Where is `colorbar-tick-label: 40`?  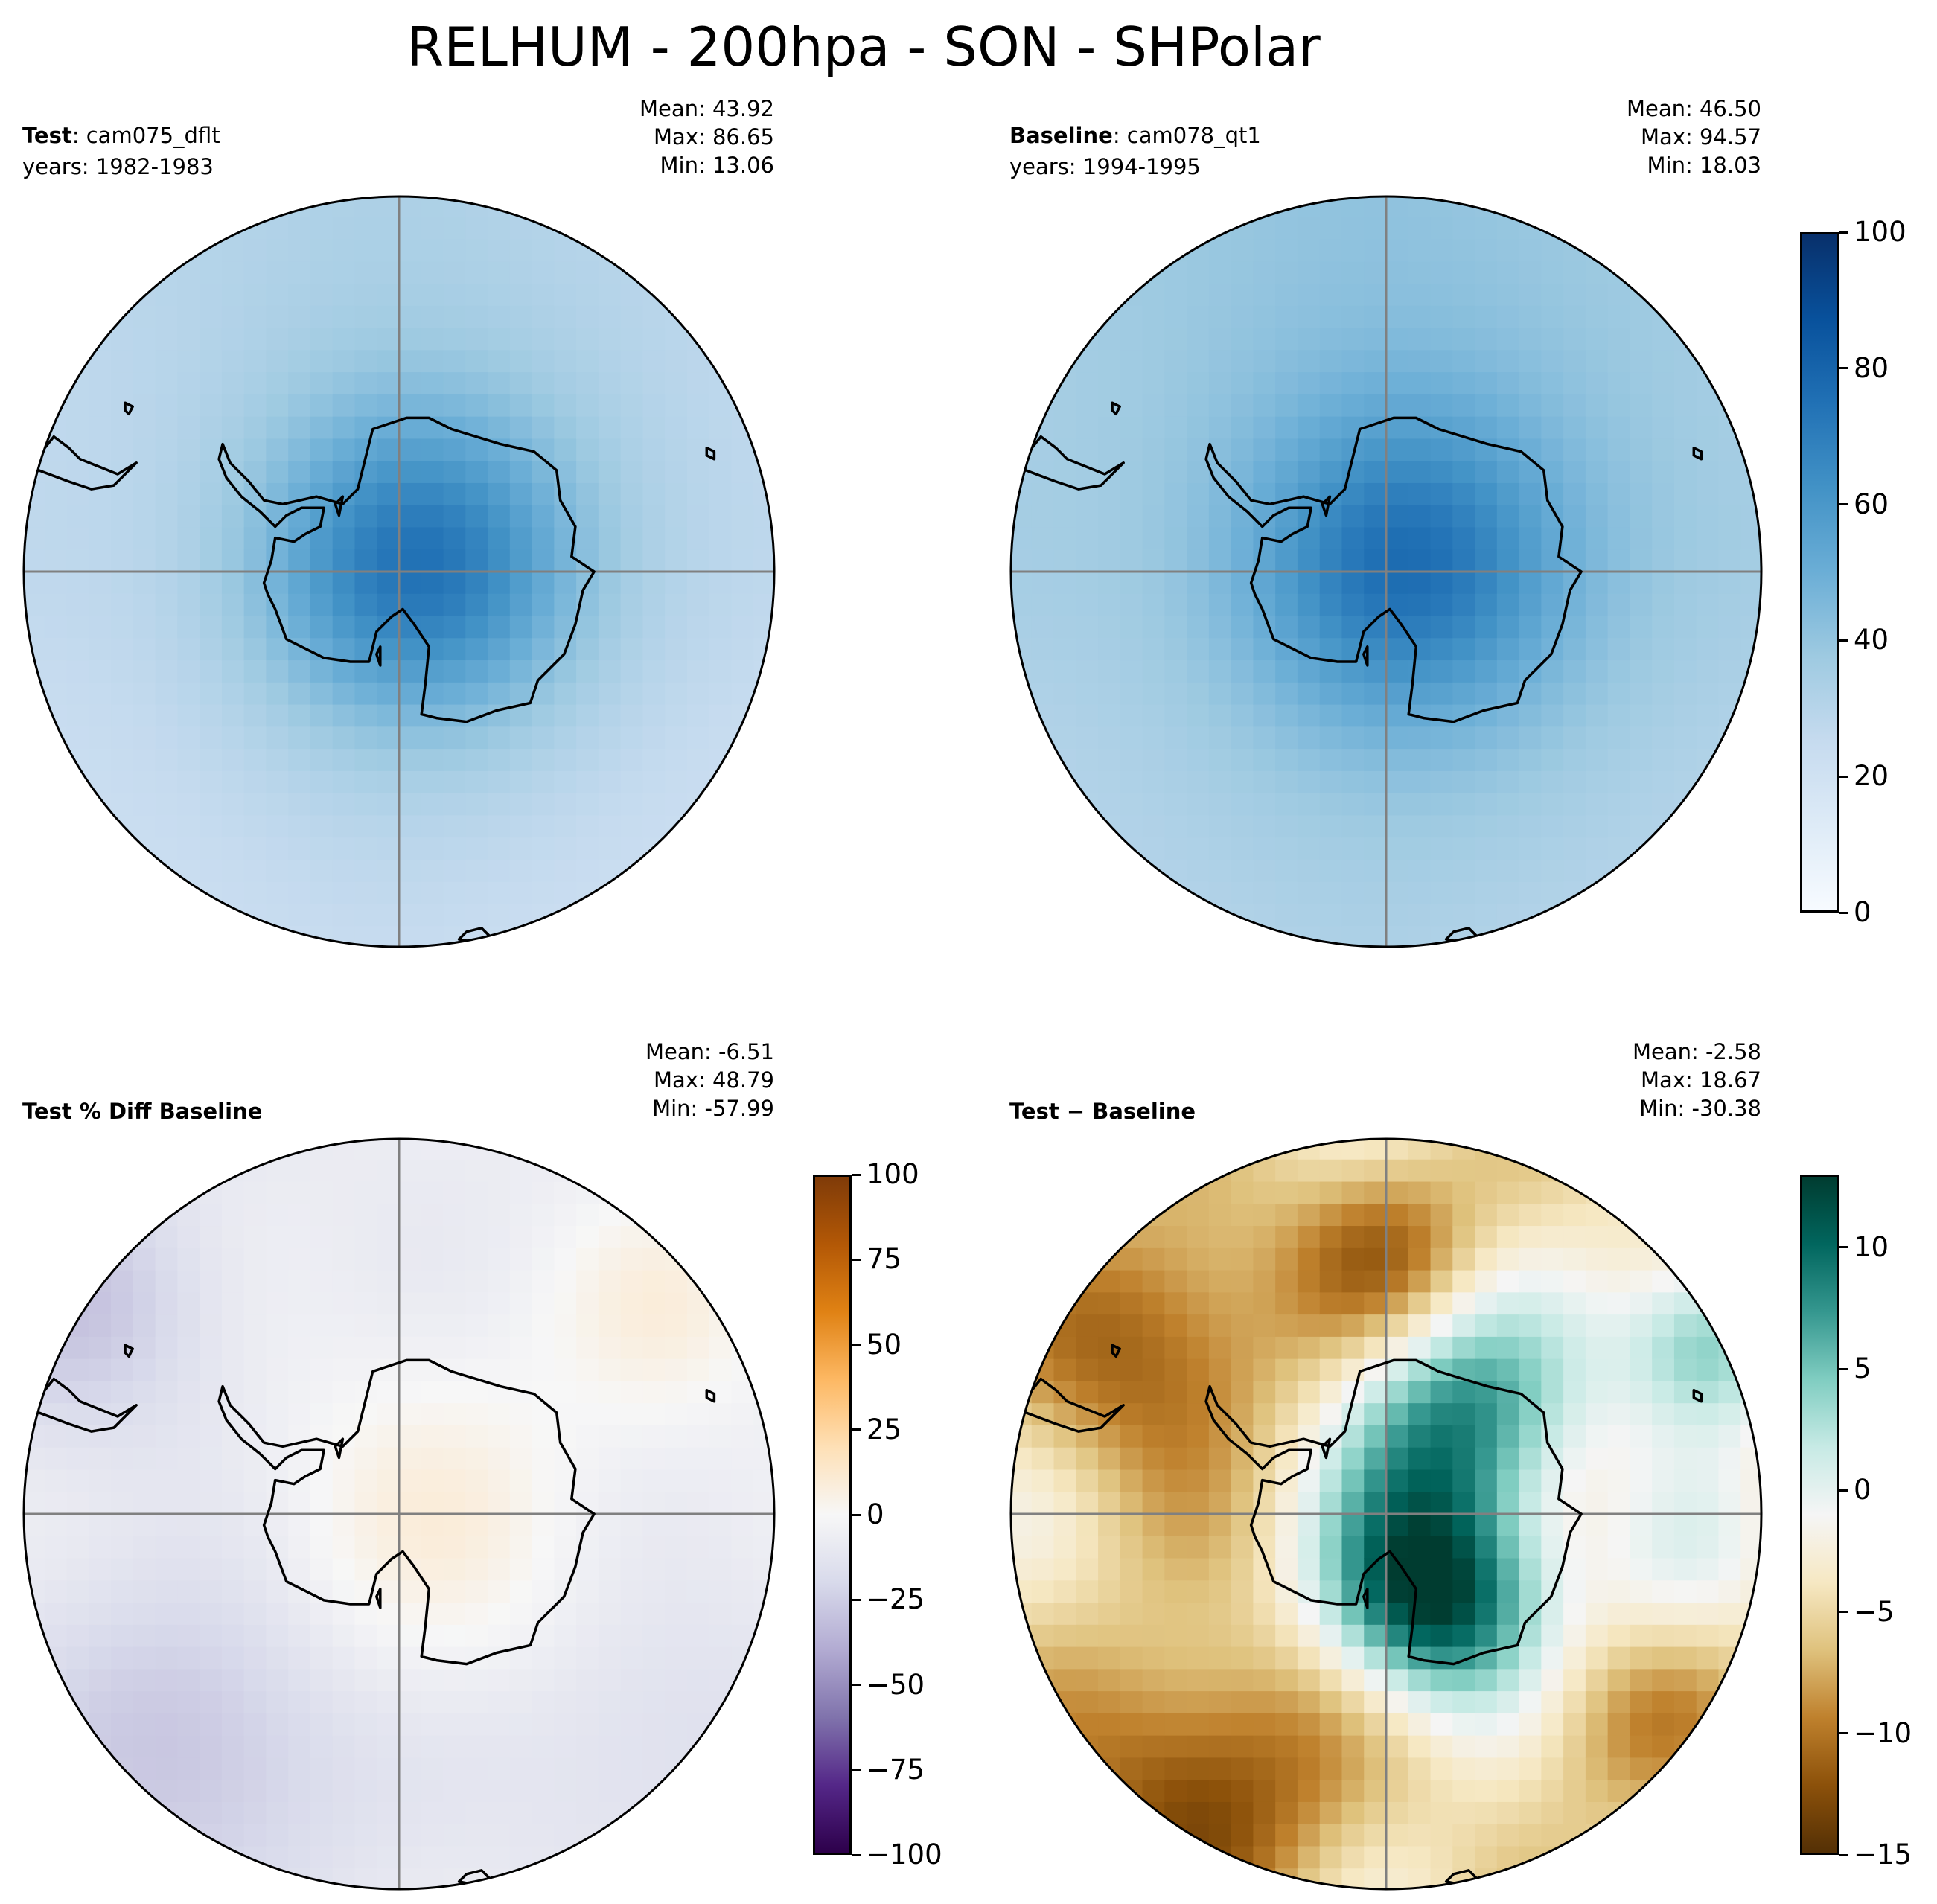
colorbar-tick-label: 40 is located at coordinates (1871, 640).